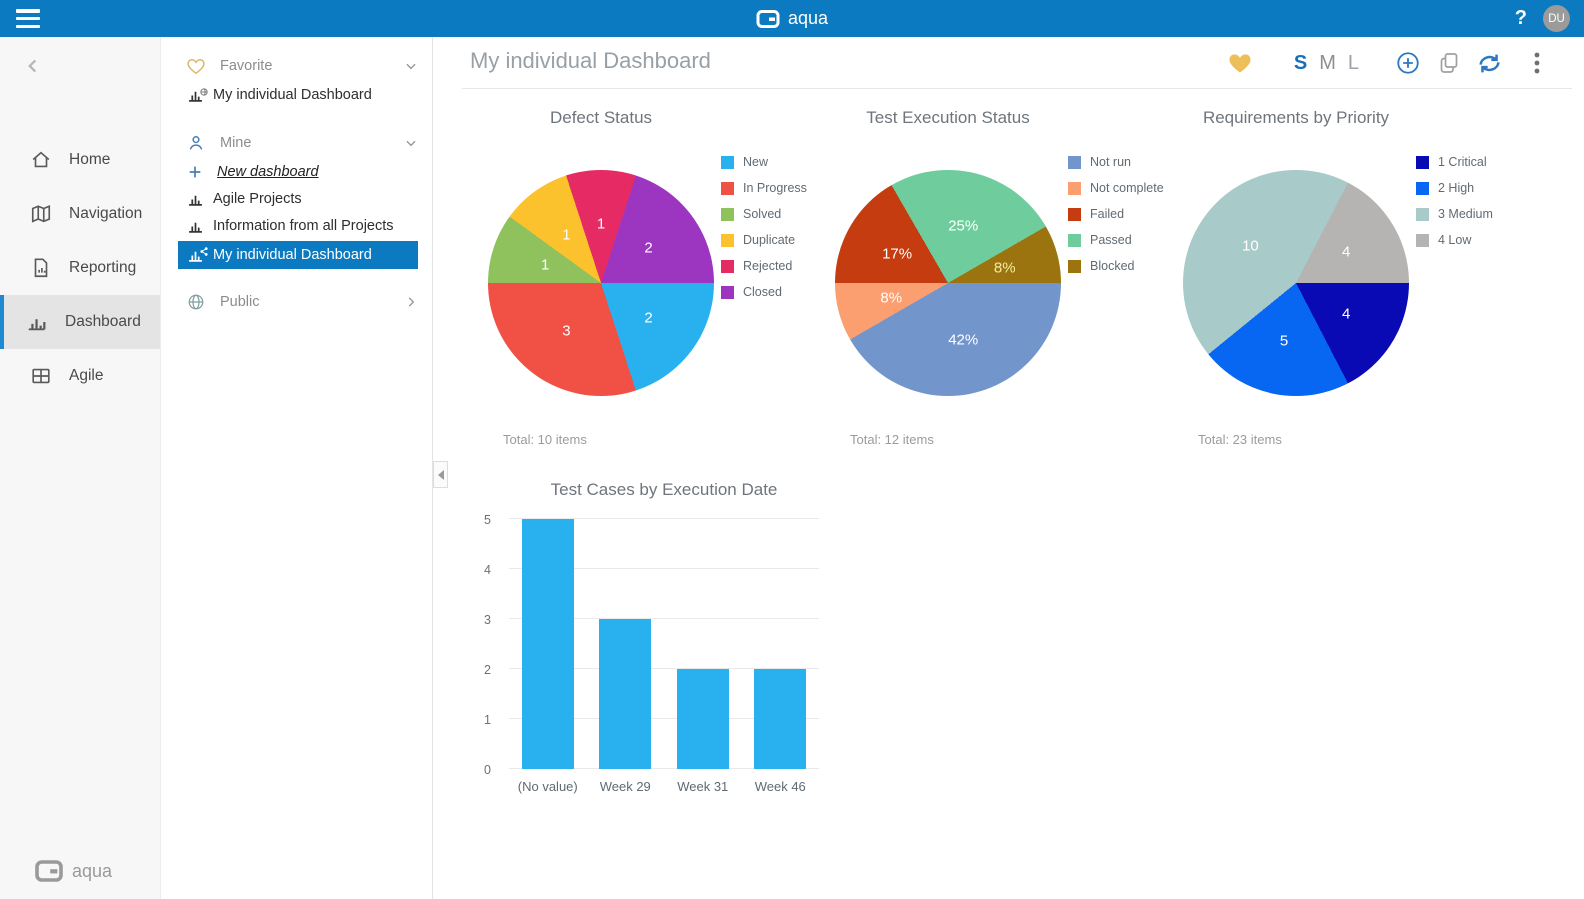  I want to click on legend-item: Blocked, so click(1116, 266).